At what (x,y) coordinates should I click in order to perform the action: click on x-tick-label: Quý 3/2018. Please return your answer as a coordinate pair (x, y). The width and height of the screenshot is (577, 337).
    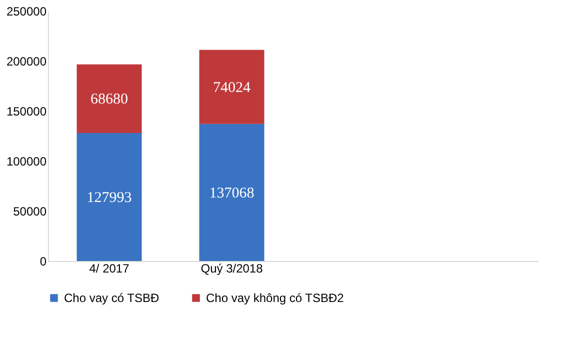
    Looking at the image, I should click on (232, 269).